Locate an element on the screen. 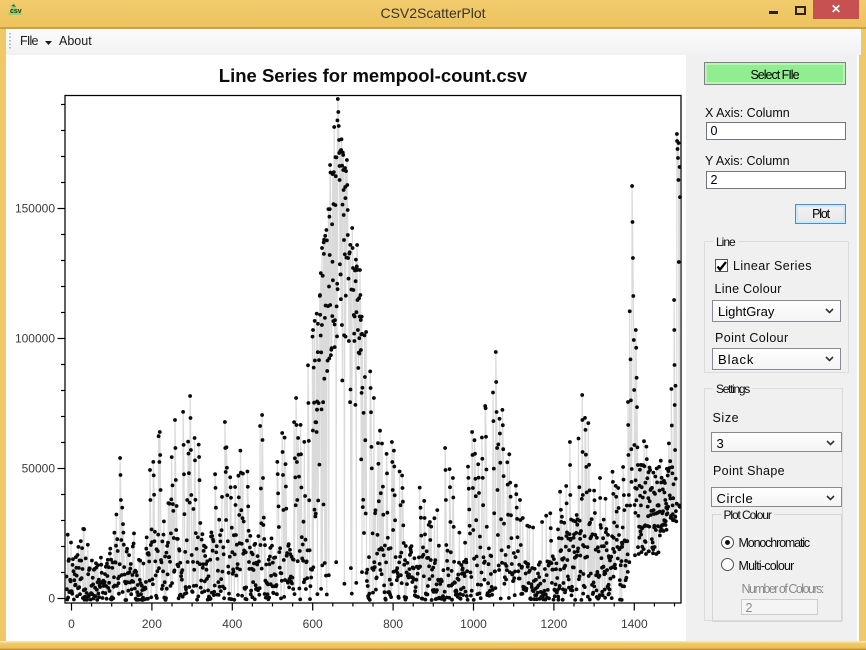  svg-text: csv is located at coordinates (16, 11).